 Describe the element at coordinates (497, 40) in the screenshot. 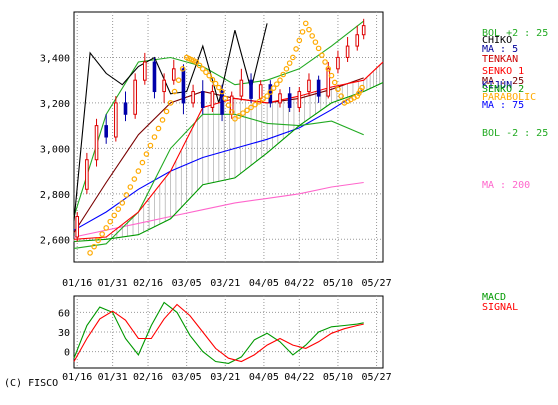

I see `legend-chiko: CHIKO` at that location.